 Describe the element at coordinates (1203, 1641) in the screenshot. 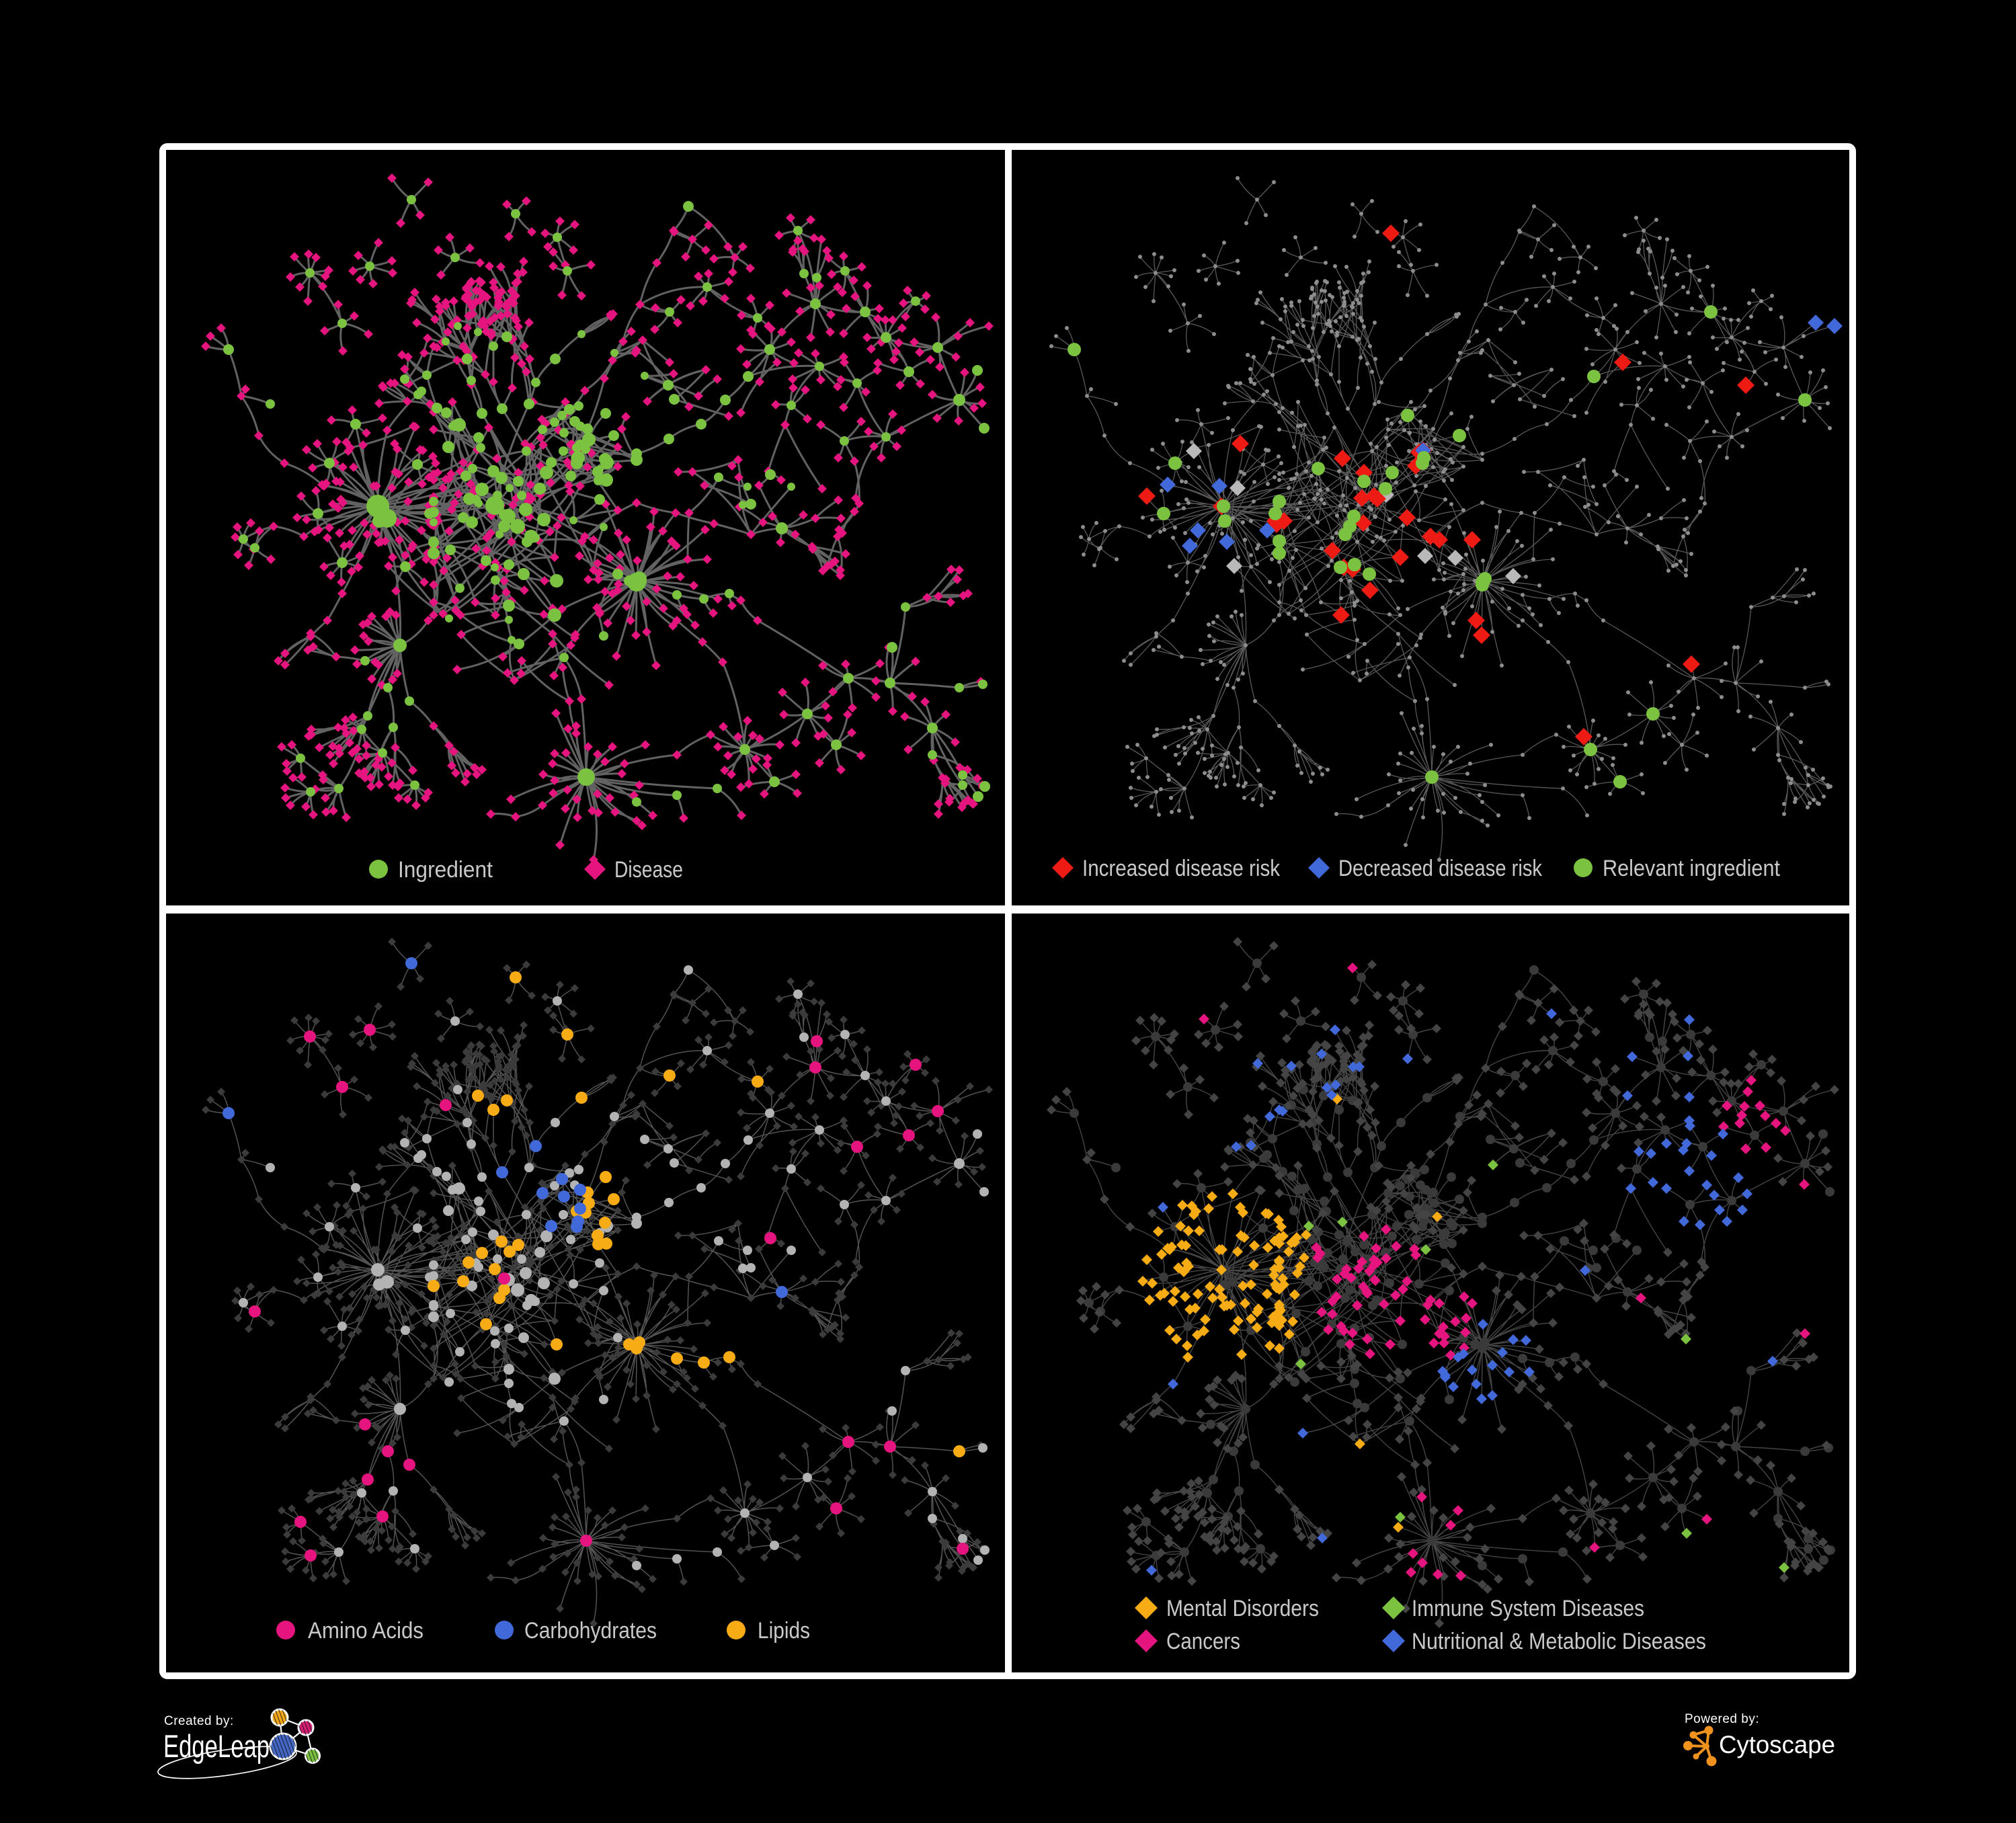

I see `svg-text: Cancers` at that location.